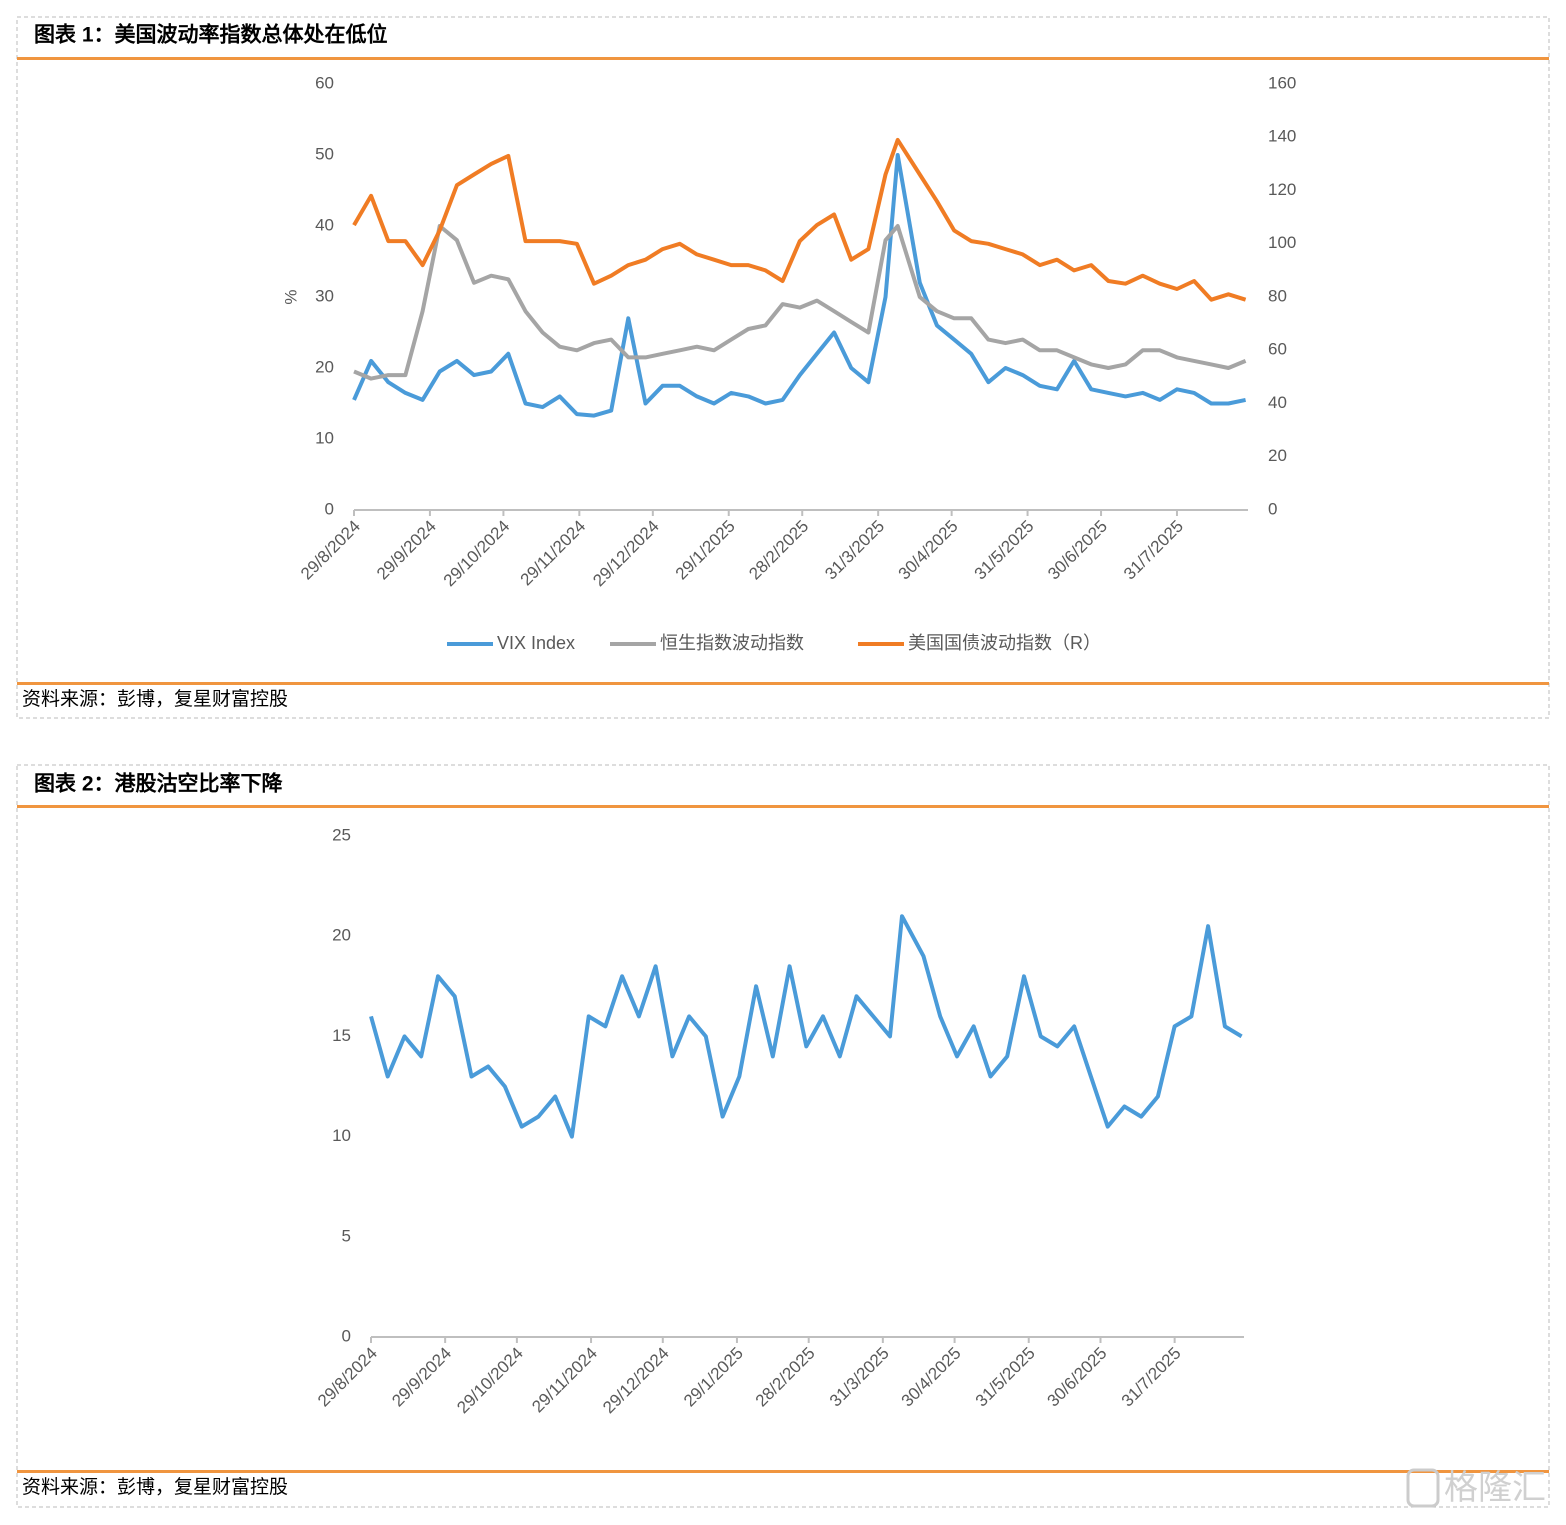 The image size is (1566, 1525). Describe the element at coordinates (324, 153) in the screenshot. I see `y-tick-label: 50` at that location.